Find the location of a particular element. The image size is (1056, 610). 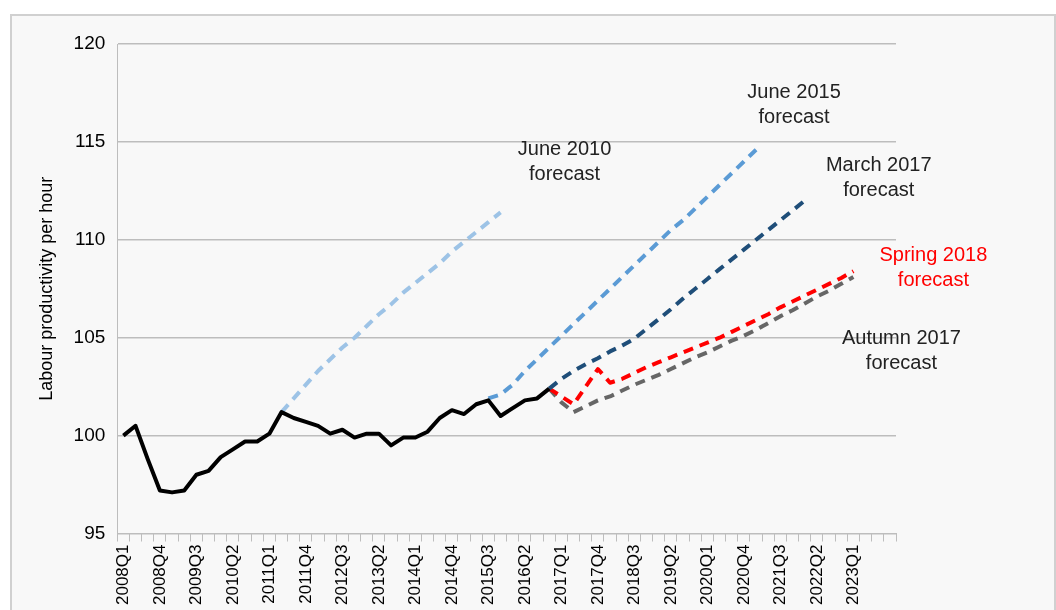

series-label: June 2015 forecast is located at coordinates (794, 103).